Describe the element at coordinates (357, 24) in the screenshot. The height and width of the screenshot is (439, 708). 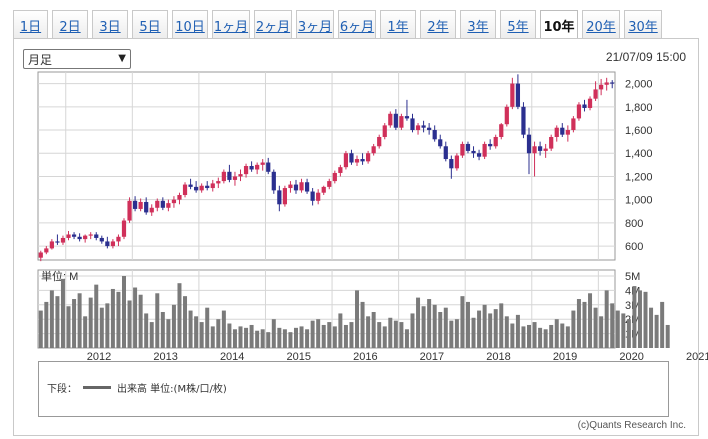
I see `tab-8: 6ヶ月` at that location.